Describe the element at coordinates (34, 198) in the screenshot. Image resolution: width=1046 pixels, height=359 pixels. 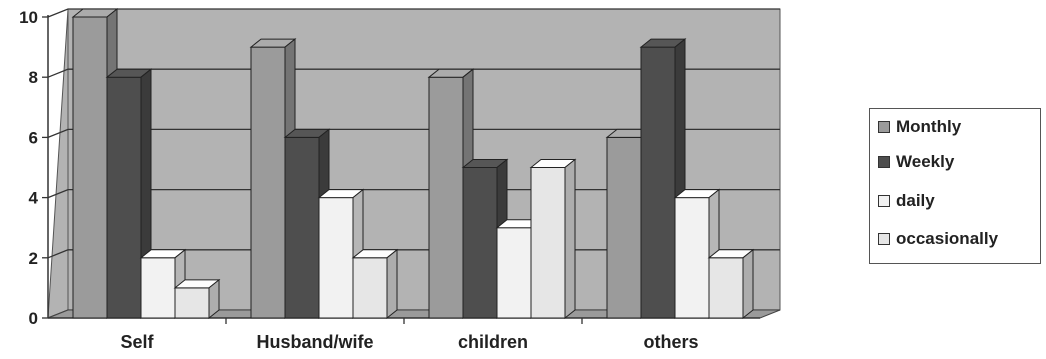
I see `y-tick-label: 4` at that location.